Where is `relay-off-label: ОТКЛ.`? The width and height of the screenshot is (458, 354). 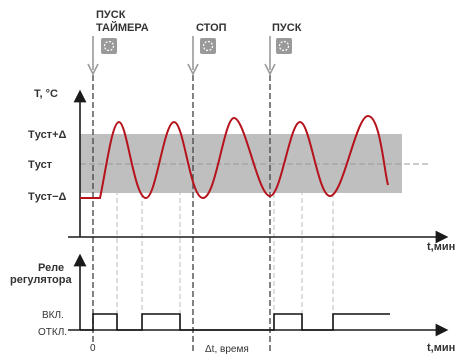
relay-off-label: ОТКЛ. is located at coordinates (52, 332).